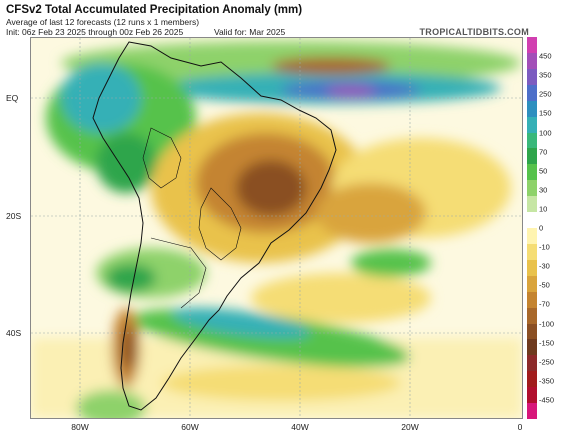 Image resolution: width=563 pixels, height=442 pixels. Describe the element at coordinates (544, 266) in the screenshot. I see `colorbar-label: -30` at that location.